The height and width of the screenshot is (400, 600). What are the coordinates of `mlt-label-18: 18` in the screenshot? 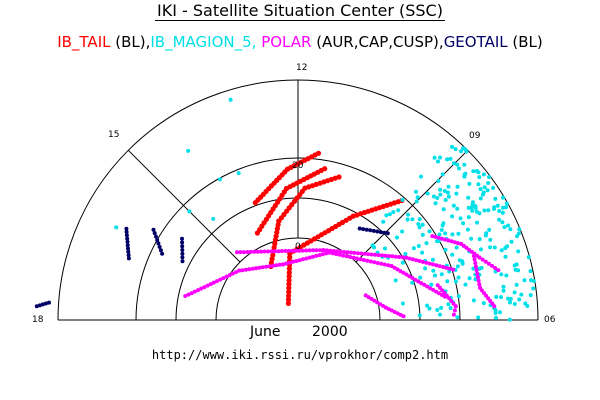 It's located at (38, 320).